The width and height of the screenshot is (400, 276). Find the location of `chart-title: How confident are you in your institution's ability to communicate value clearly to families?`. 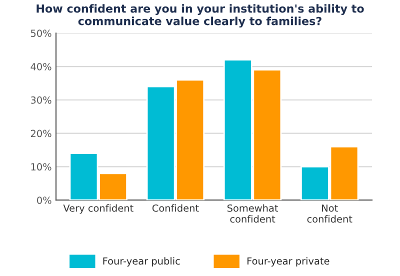

chart-title: How confident are you in your institution's ability to communicate value clearly to families? is located at coordinates (200, 16).